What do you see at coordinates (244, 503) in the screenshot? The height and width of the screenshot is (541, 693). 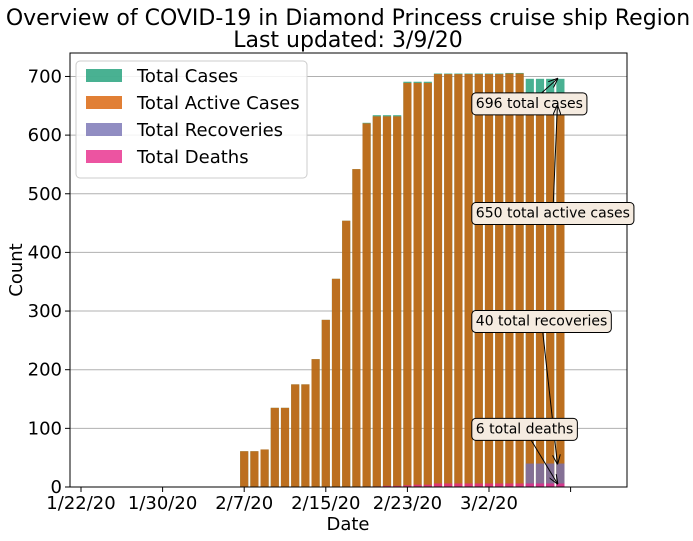 I see `x-tick-label: 2/7/20` at bounding box center [244, 503].